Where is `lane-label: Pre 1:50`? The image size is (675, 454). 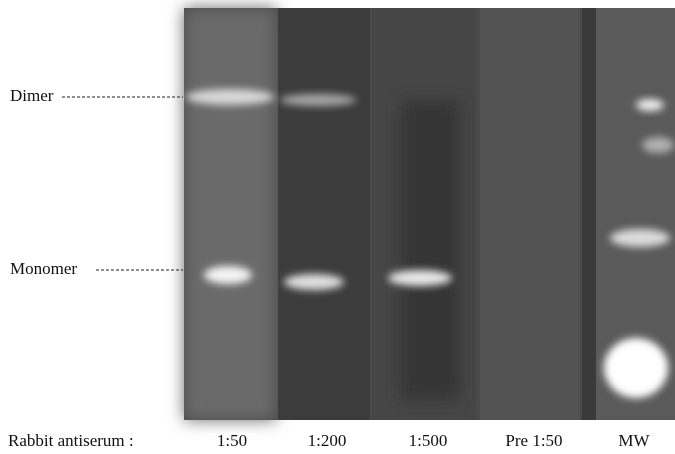
lane-label: Pre 1:50 is located at coordinates (533, 440).